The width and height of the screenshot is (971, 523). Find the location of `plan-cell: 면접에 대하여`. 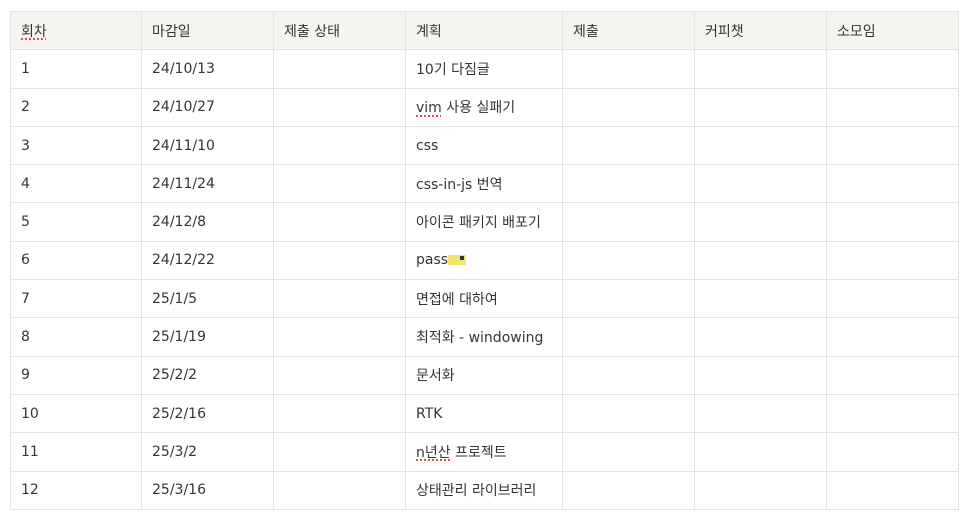

plan-cell: 면접에 대하여 is located at coordinates (484, 299).